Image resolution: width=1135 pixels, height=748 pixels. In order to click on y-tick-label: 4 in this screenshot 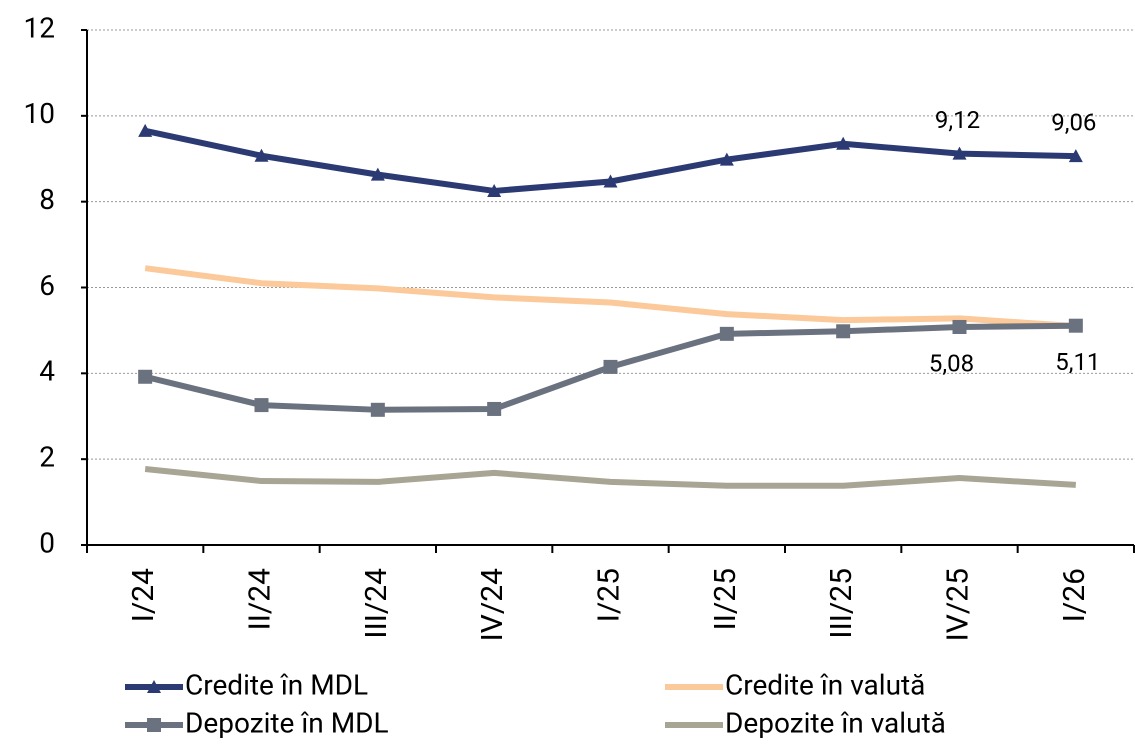, I will do `click(47, 371)`.